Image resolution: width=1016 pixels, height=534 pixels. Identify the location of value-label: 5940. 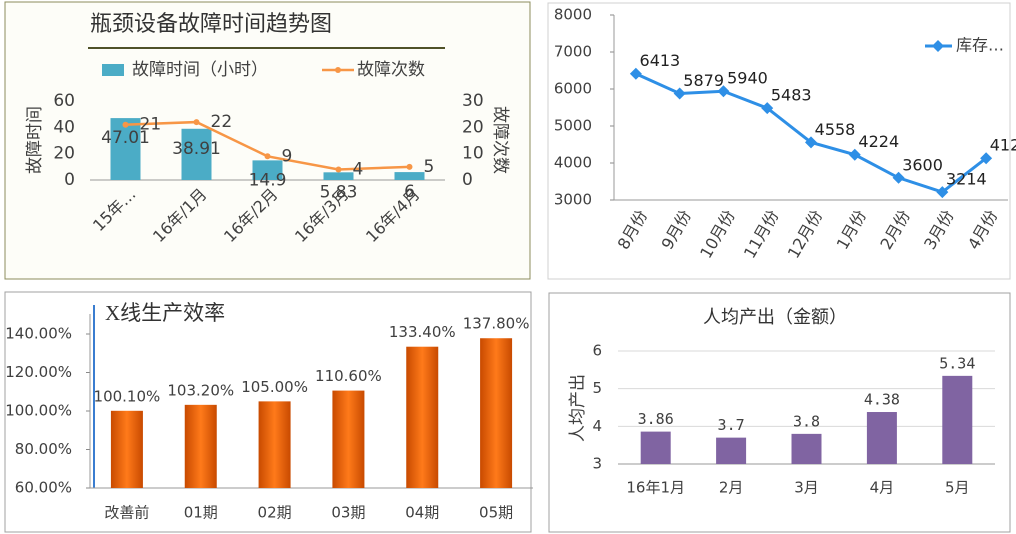
(747, 78).